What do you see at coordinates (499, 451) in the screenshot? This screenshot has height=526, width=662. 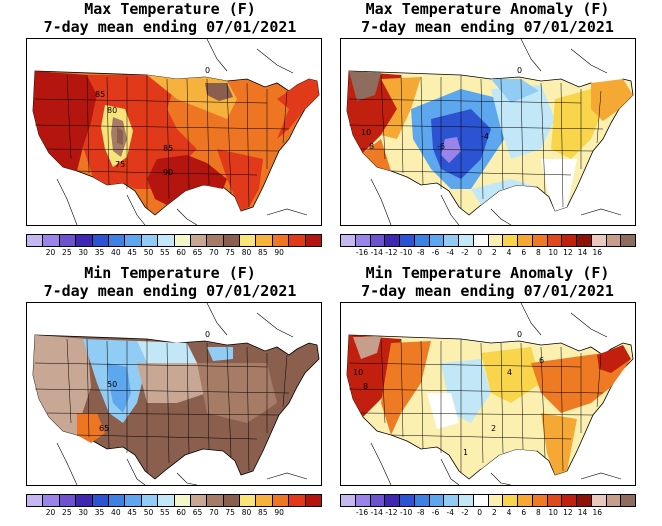 I see `south-lightyellow-region` at bounding box center [499, 451].